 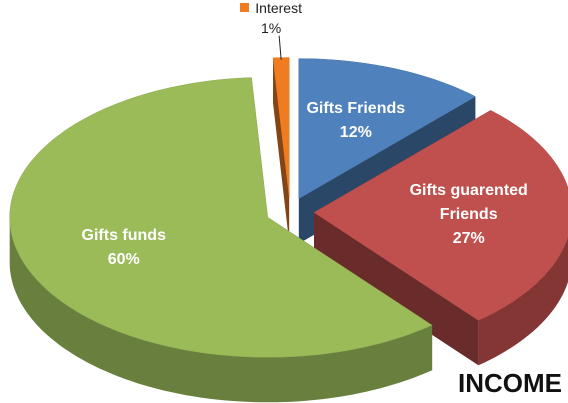 What do you see at coordinates (123, 260) in the screenshot?
I see `value-label: 60%` at bounding box center [123, 260].